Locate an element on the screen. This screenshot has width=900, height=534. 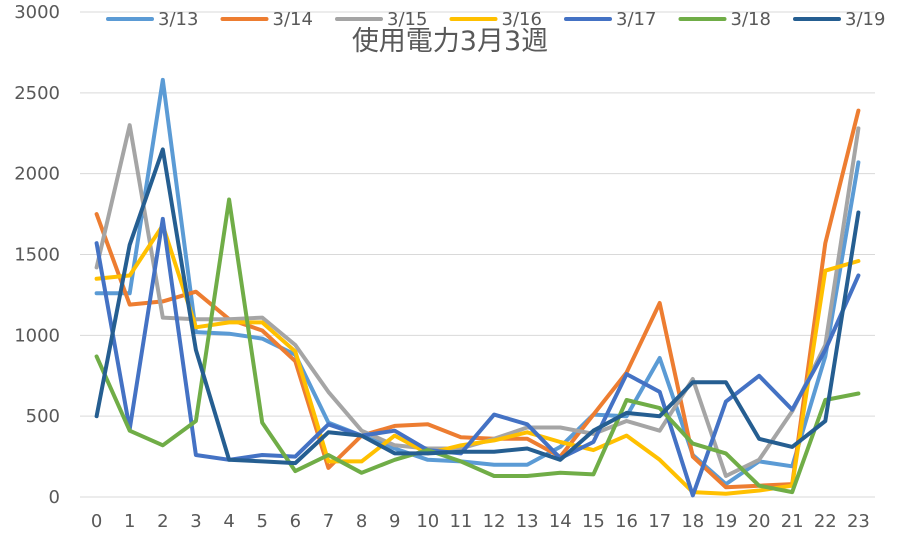
x-tick-label: 8 is located at coordinates (361, 521).